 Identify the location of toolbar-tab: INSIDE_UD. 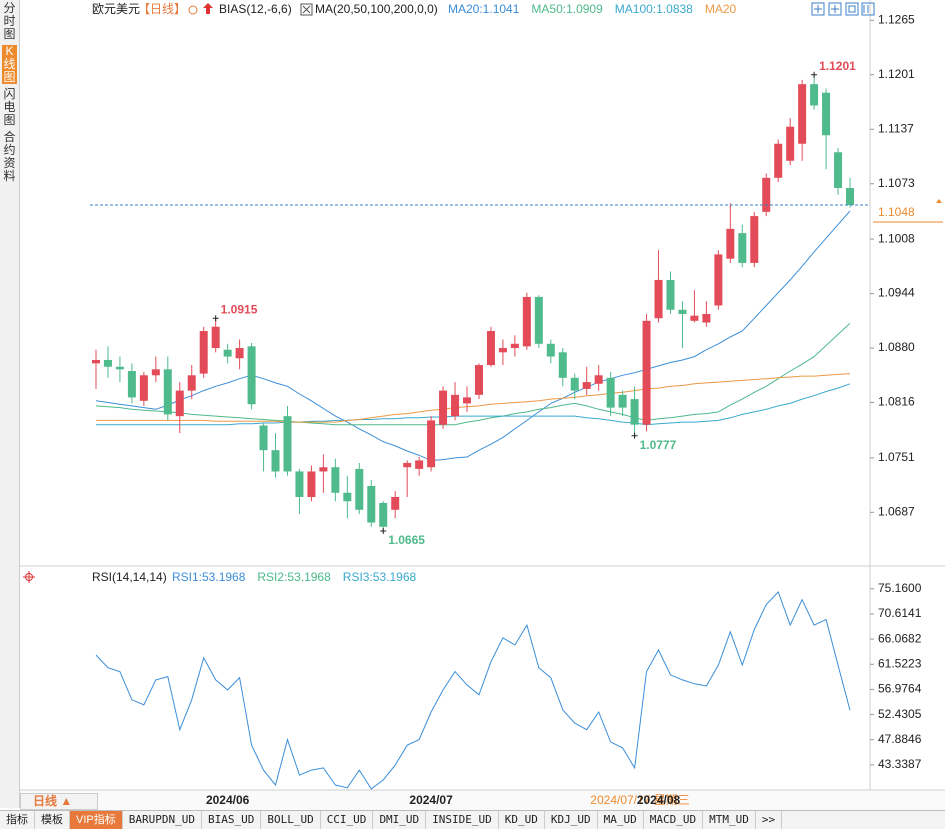
(462, 820).